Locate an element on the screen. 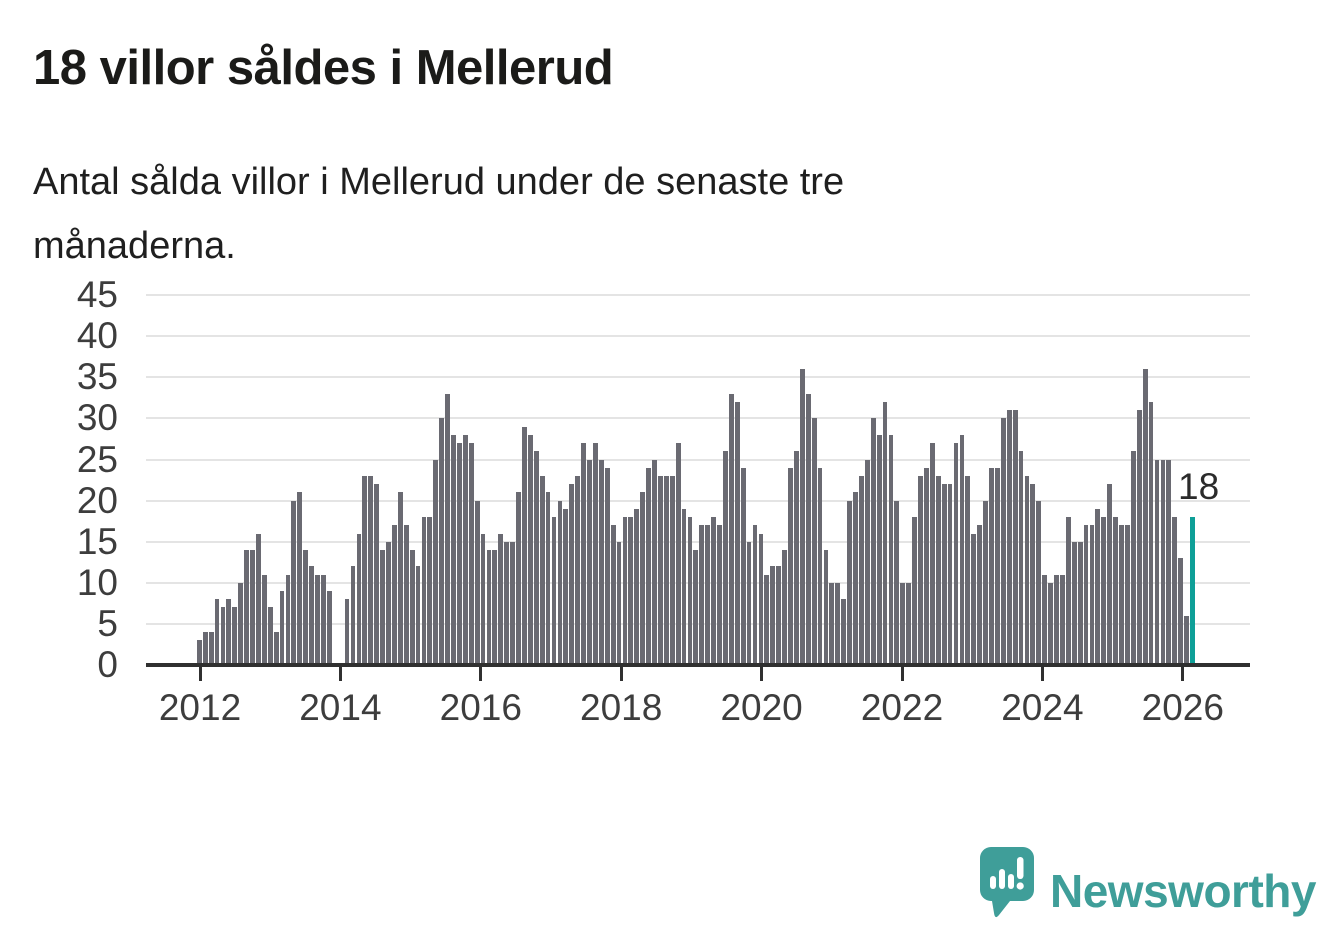  newsworthy-logo-icon is located at coordinates (1007, 890).